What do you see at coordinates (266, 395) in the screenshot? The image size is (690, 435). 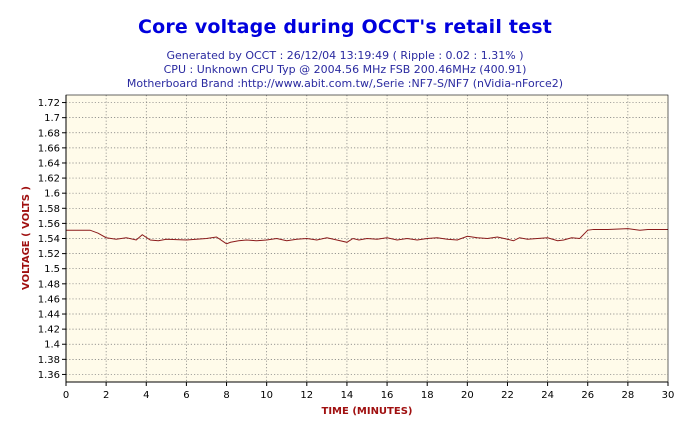 I see `x-tick-label: 10` at bounding box center [266, 395].